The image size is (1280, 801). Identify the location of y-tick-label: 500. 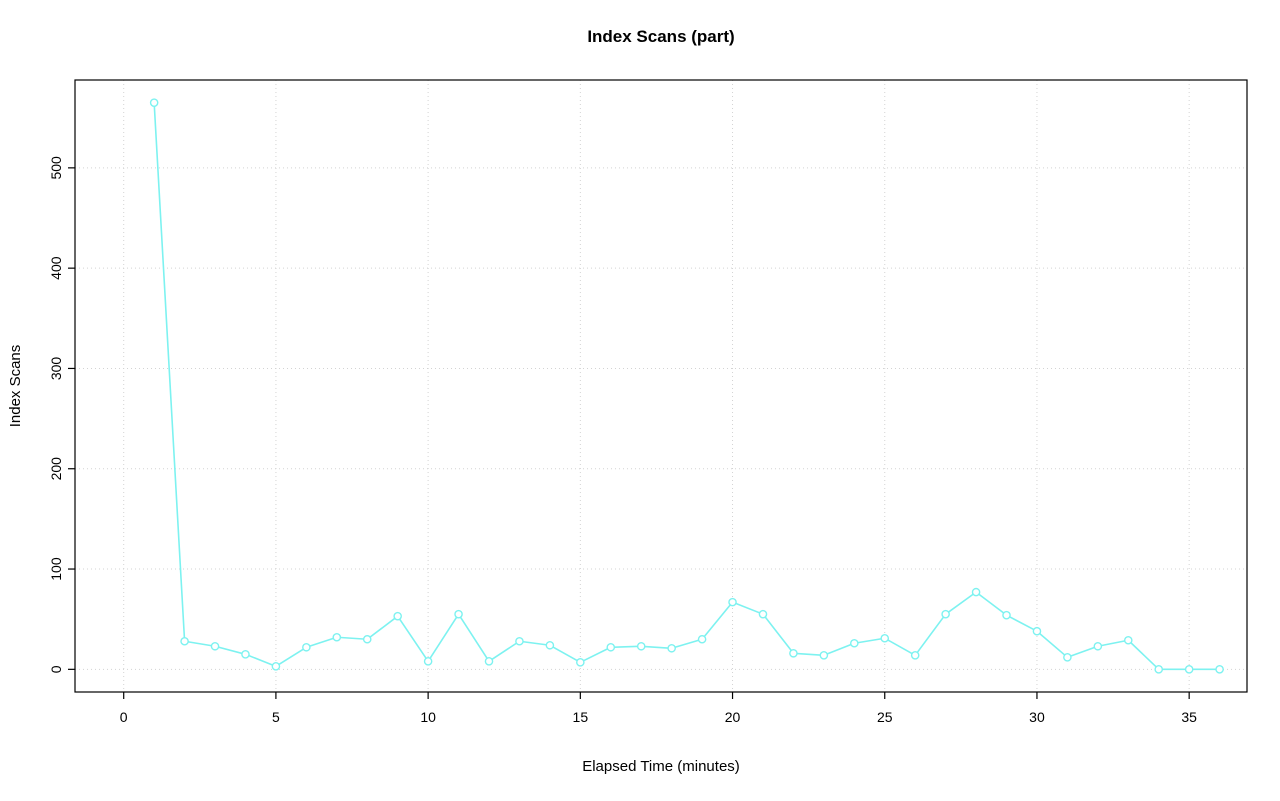
(56, 168).